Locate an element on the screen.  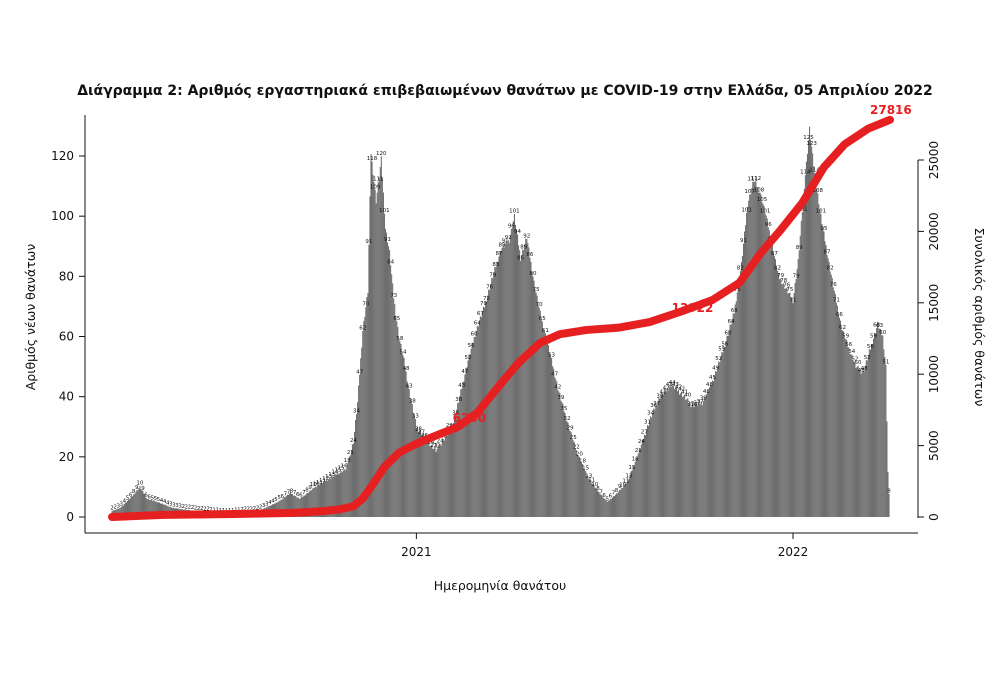
bar-value-label: 60 is located at coordinates (728, 333).